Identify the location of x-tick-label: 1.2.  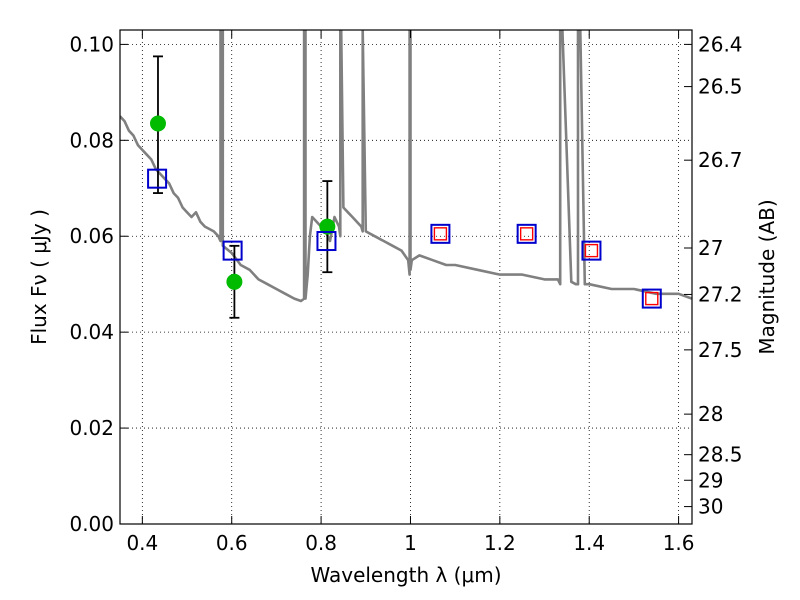
(500, 543).